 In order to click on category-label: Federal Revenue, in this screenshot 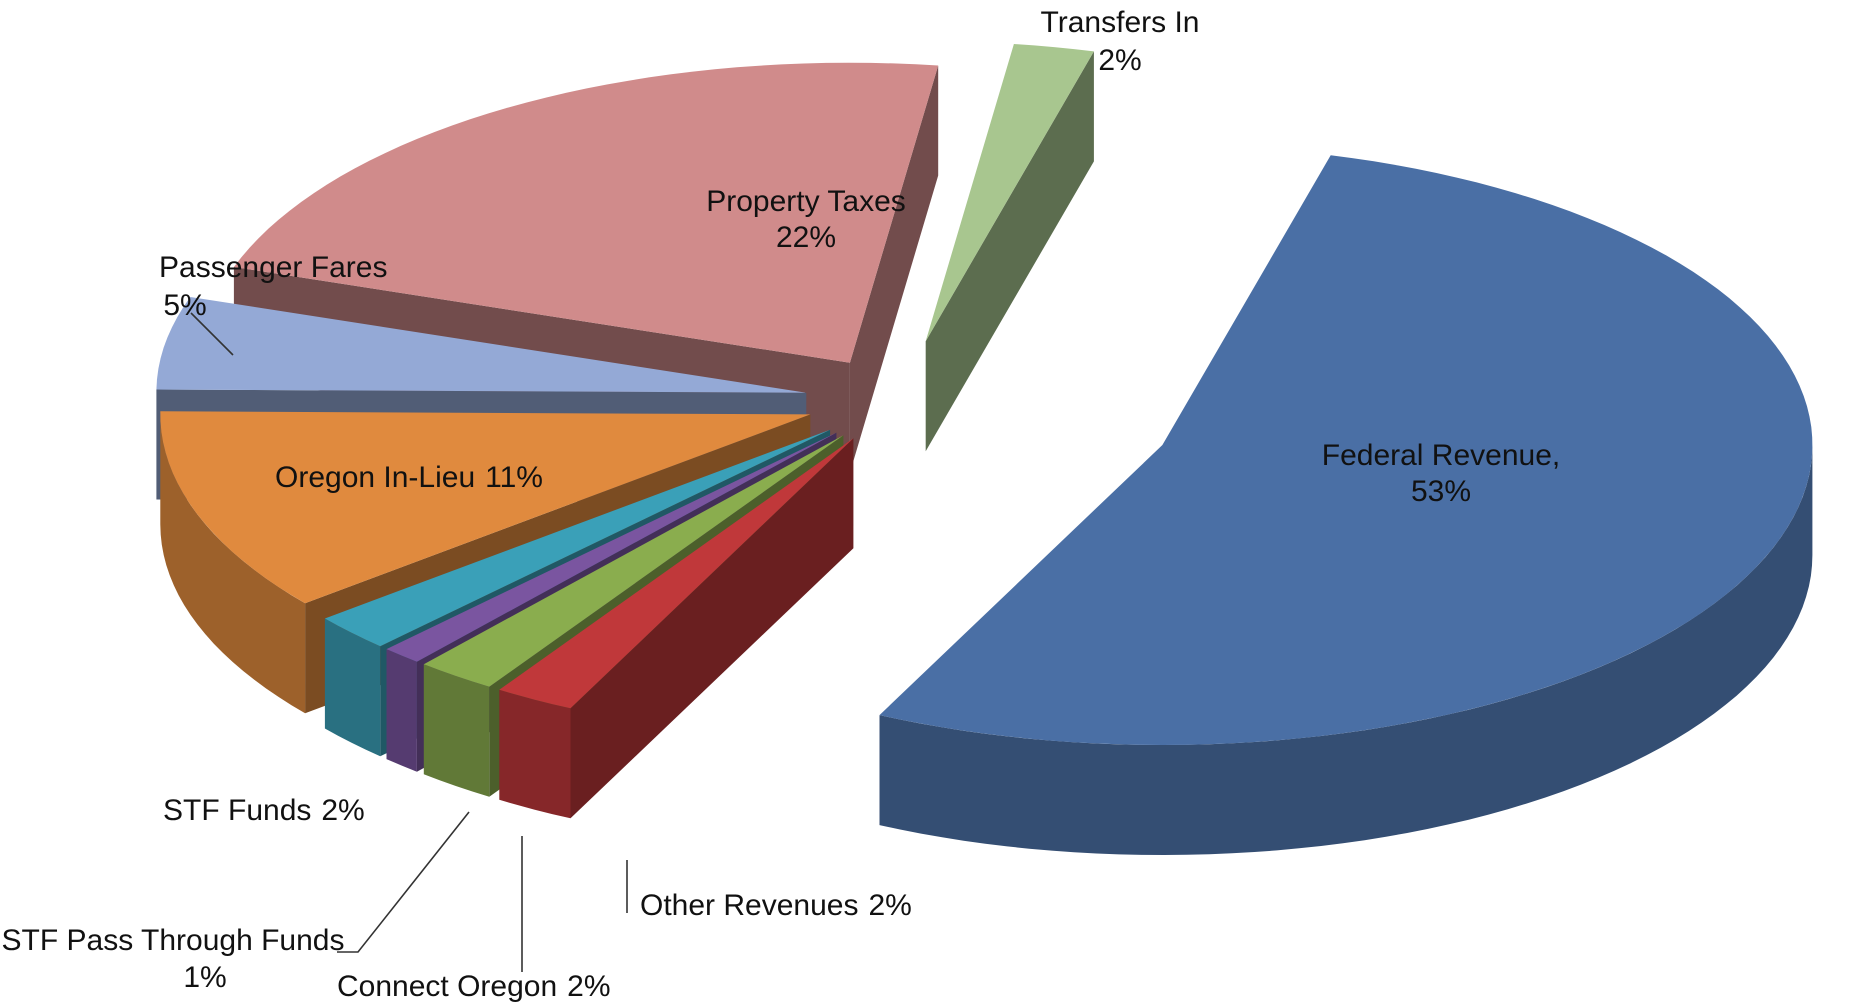, I will do `click(1441, 455)`.